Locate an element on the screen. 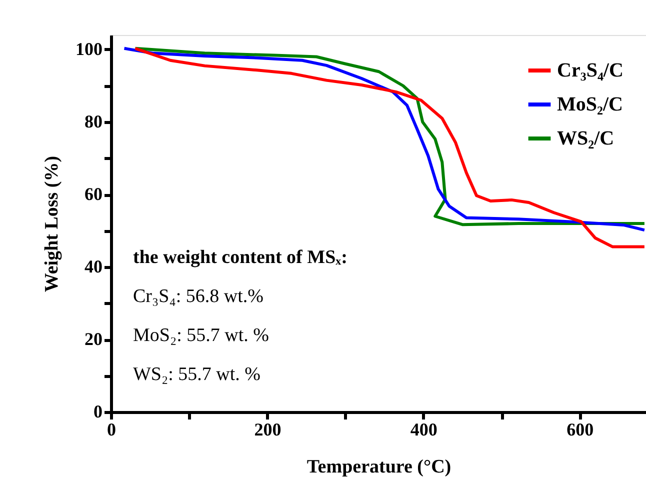 This screenshot has width=646, height=497. x-tick-label: 0 is located at coordinates (111, 430).